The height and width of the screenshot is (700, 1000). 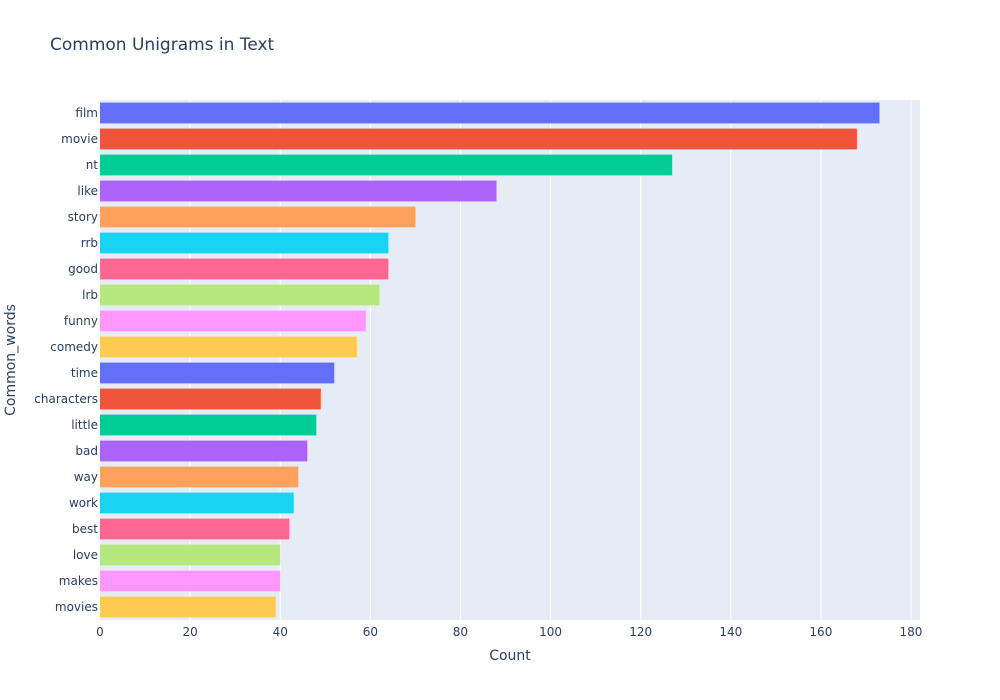 What do you see at coordinates (84, 425) in the screenshot?
I see `y-tick-label-little: little` at bounding box center [84, 425].